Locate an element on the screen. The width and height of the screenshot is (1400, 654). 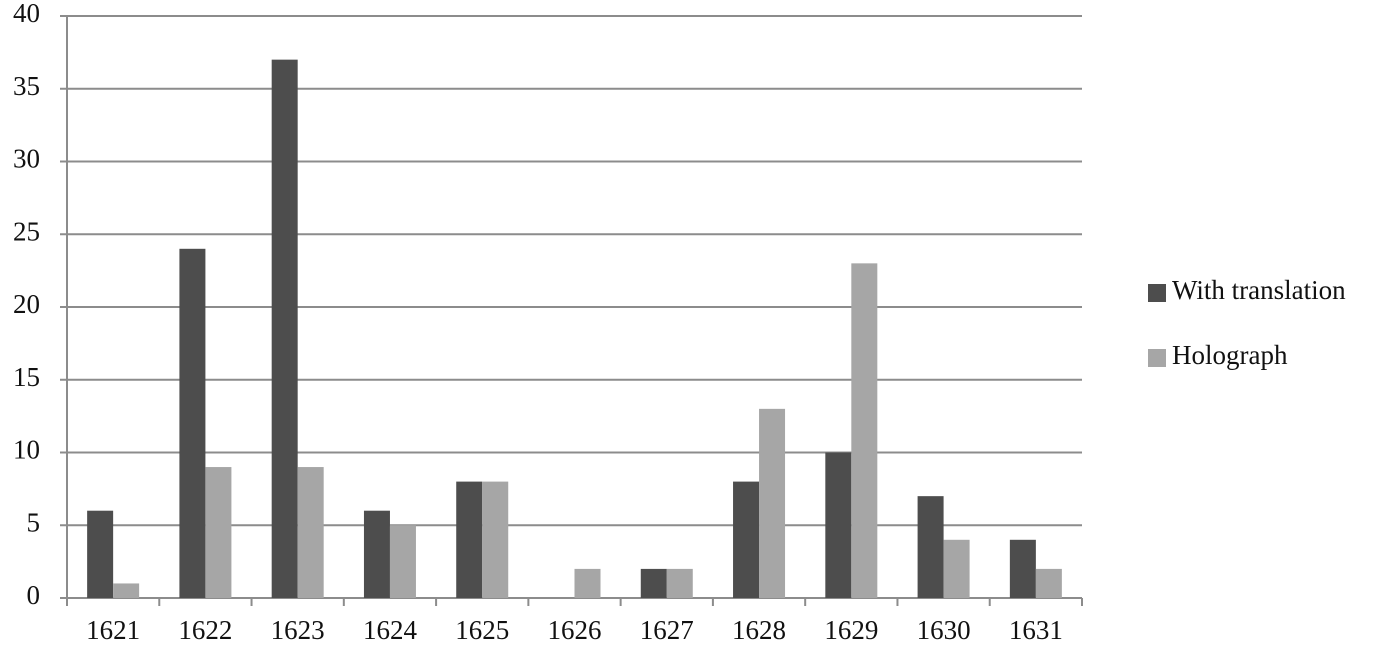
legend-label: Holograph is located at coordinates (1230, 355).